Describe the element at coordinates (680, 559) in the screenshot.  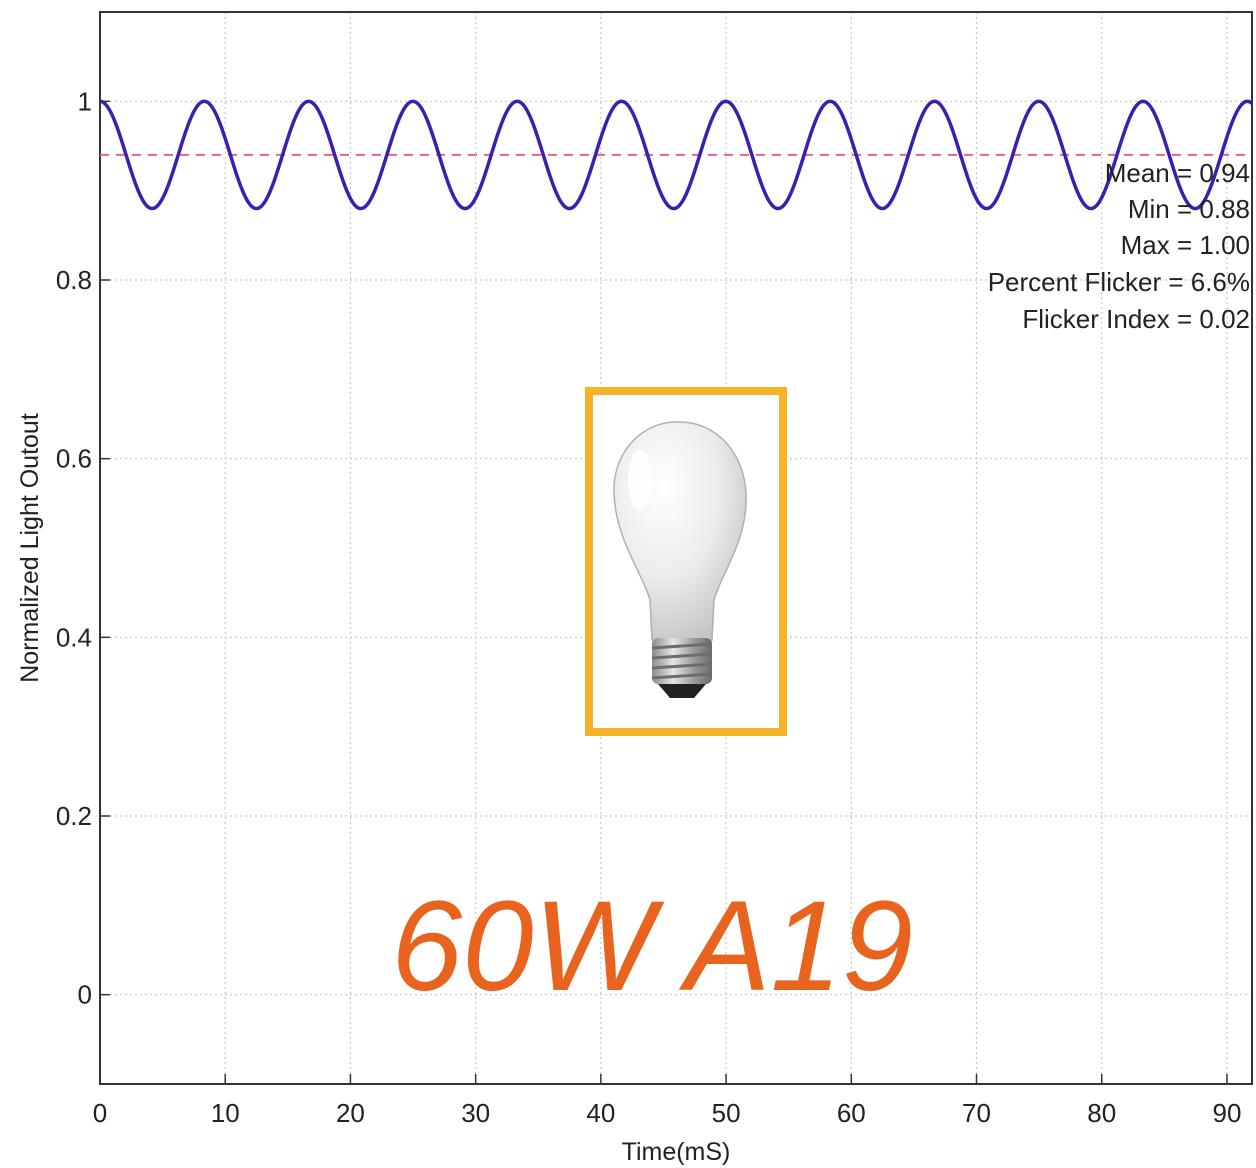
I see `incandescent-bulb-icon` at that location.